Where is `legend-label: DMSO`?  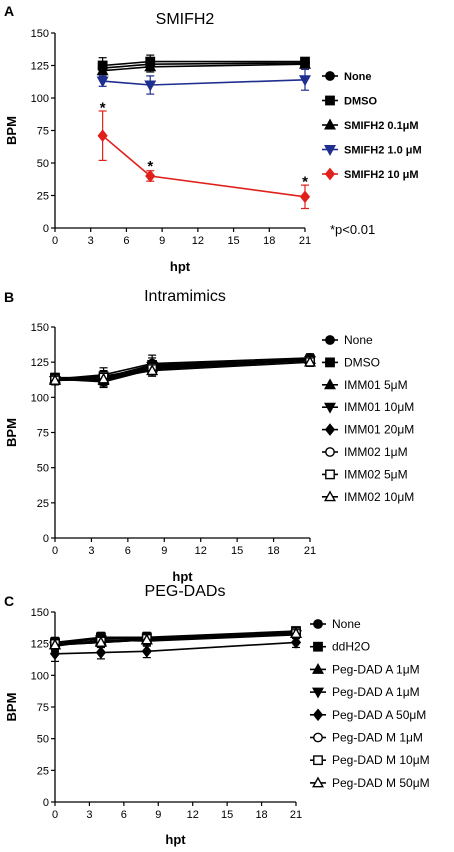 legend-label: DMSO is located at coordinates (360, 102).